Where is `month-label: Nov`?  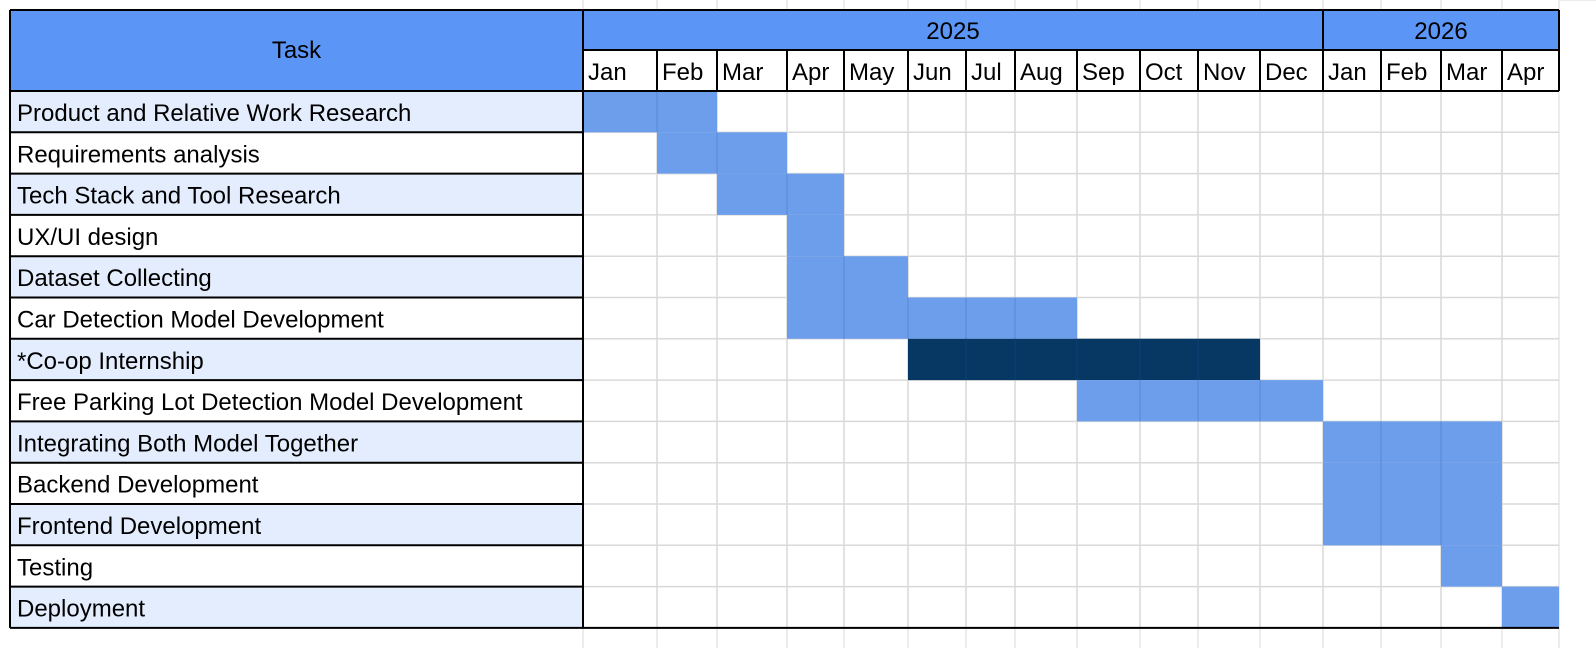 month-label: Nov is located at coordinates (1224, 72).